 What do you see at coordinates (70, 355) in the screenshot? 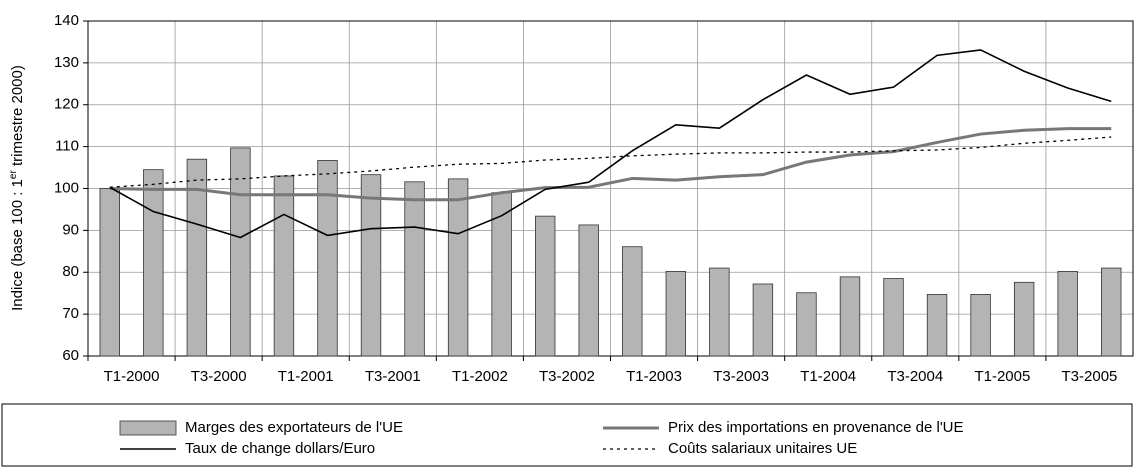
I see `y-tick-label: 60` at bounding box center [70, 355].